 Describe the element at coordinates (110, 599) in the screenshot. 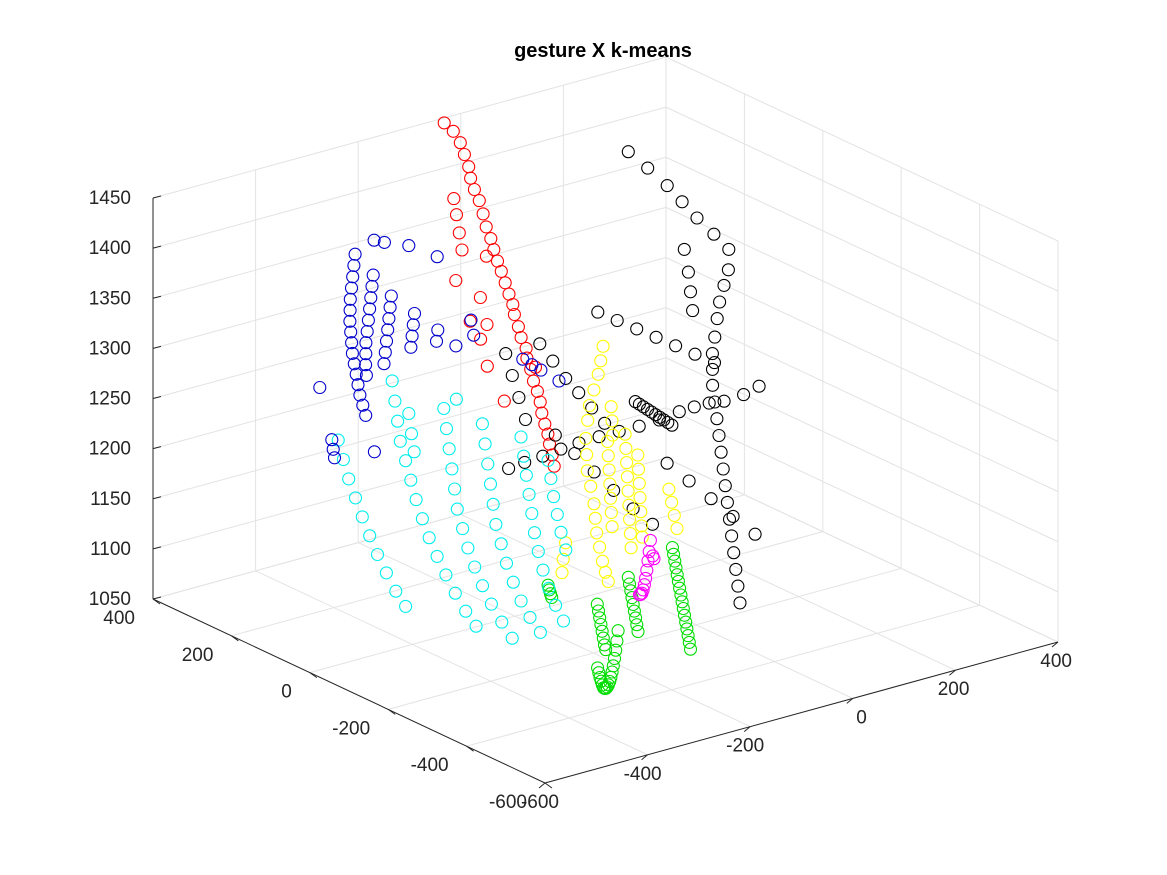

I see `z-tick-label: 1050` at that location.